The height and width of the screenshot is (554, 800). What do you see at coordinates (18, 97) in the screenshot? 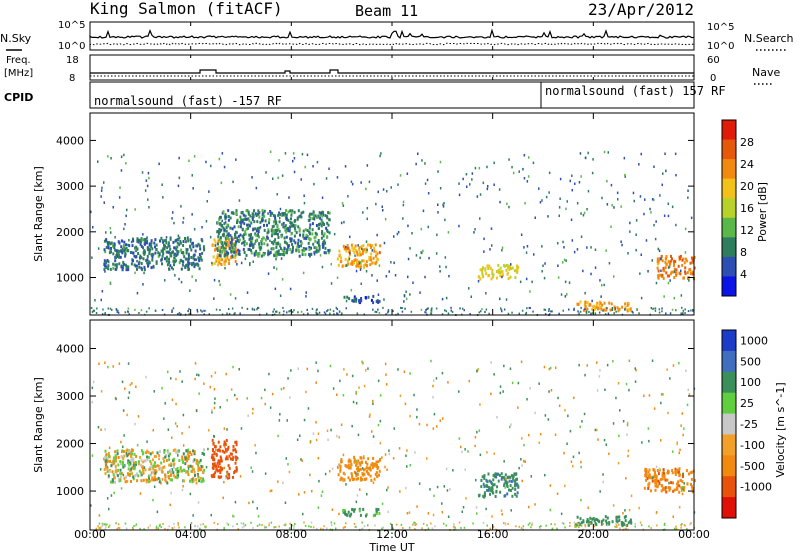
I see `cpid-label: CPID` at bounding box center [18, 97].